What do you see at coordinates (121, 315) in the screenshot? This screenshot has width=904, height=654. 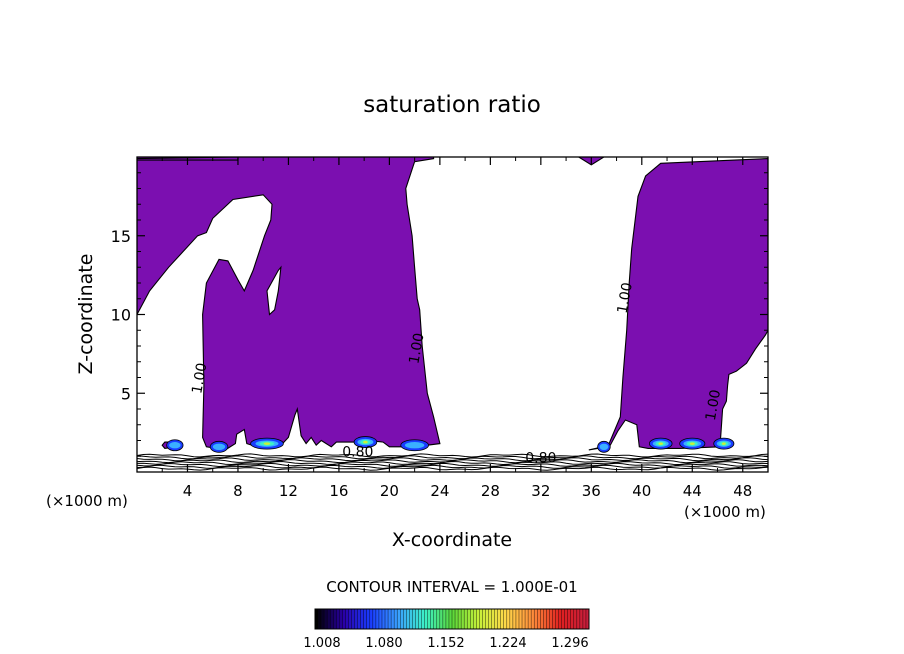 I see `y-tick-label-10: 10` at bounding box center [121, 315].